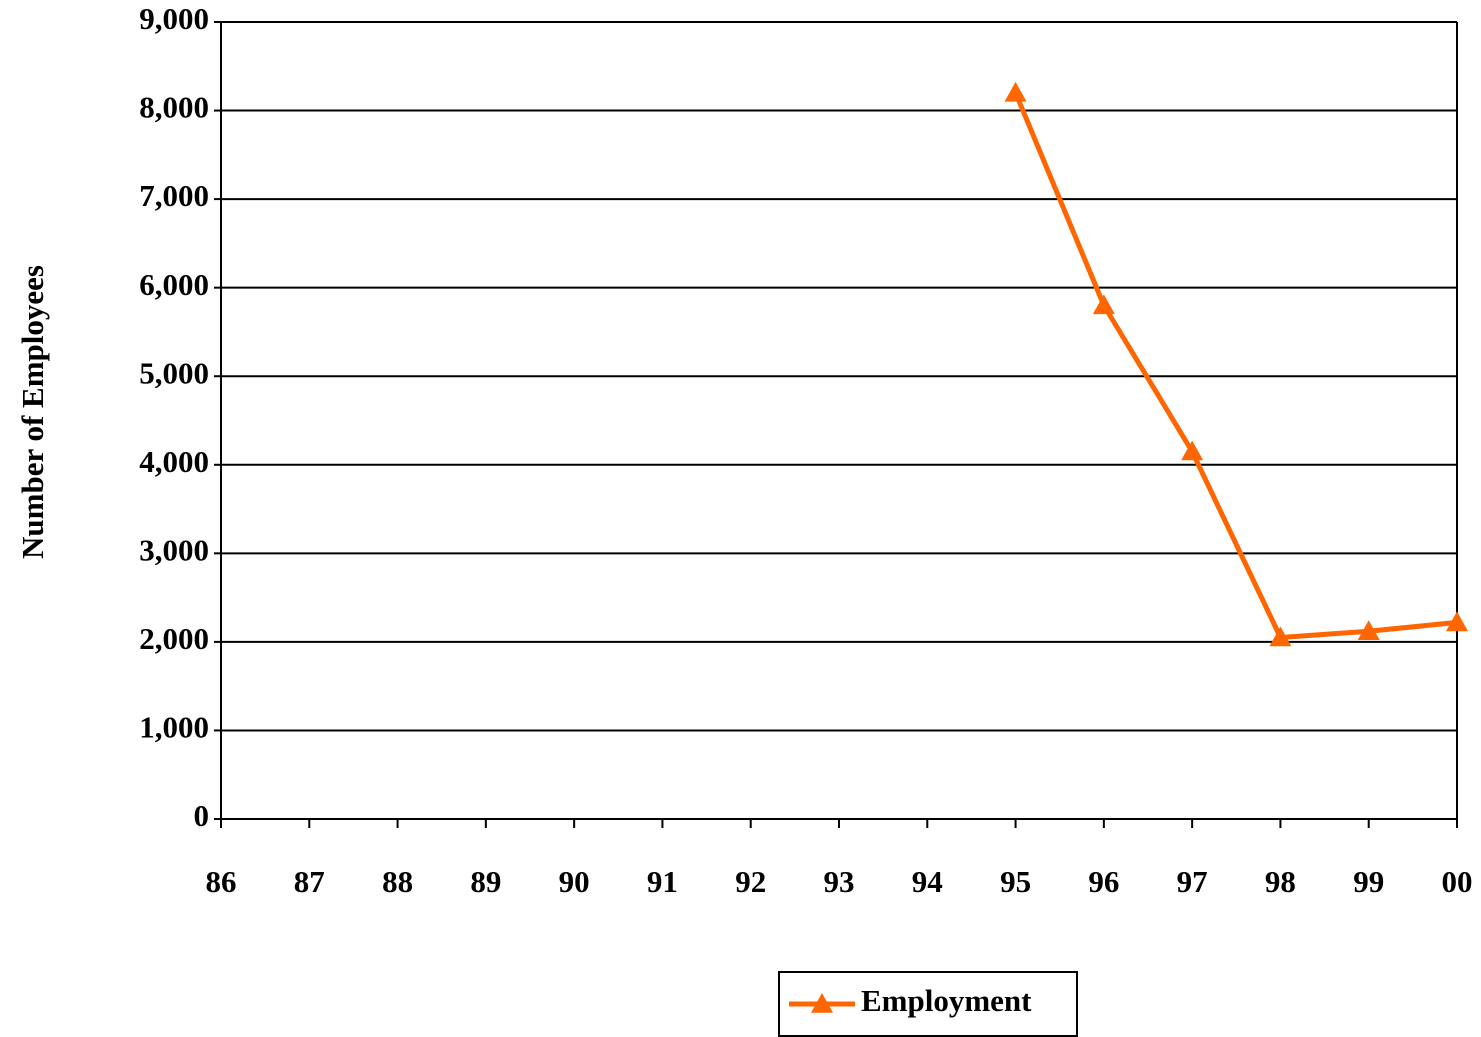 The image size is (1481, 1037). I want to click on x-tick-label: 91, so click(662, 881).